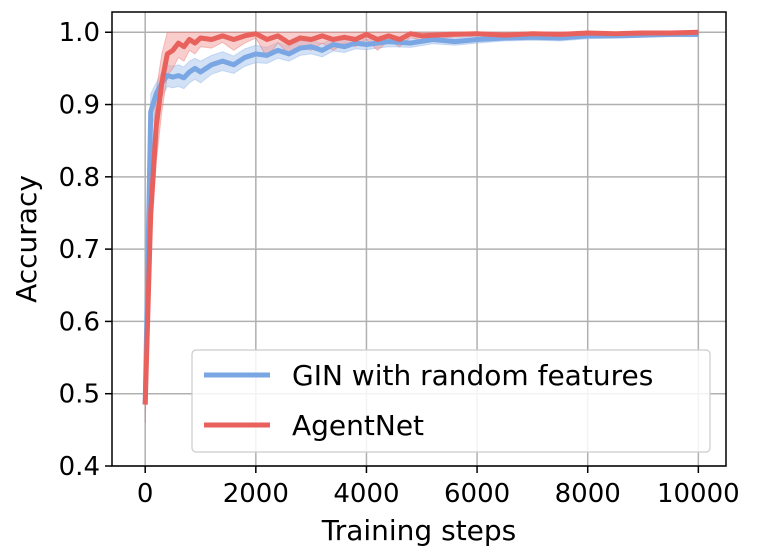 The image size is (761, 560). Describe the element at coordinates (256, 494) in the screenshot. I see `x-tick-label: 2000` at that location.